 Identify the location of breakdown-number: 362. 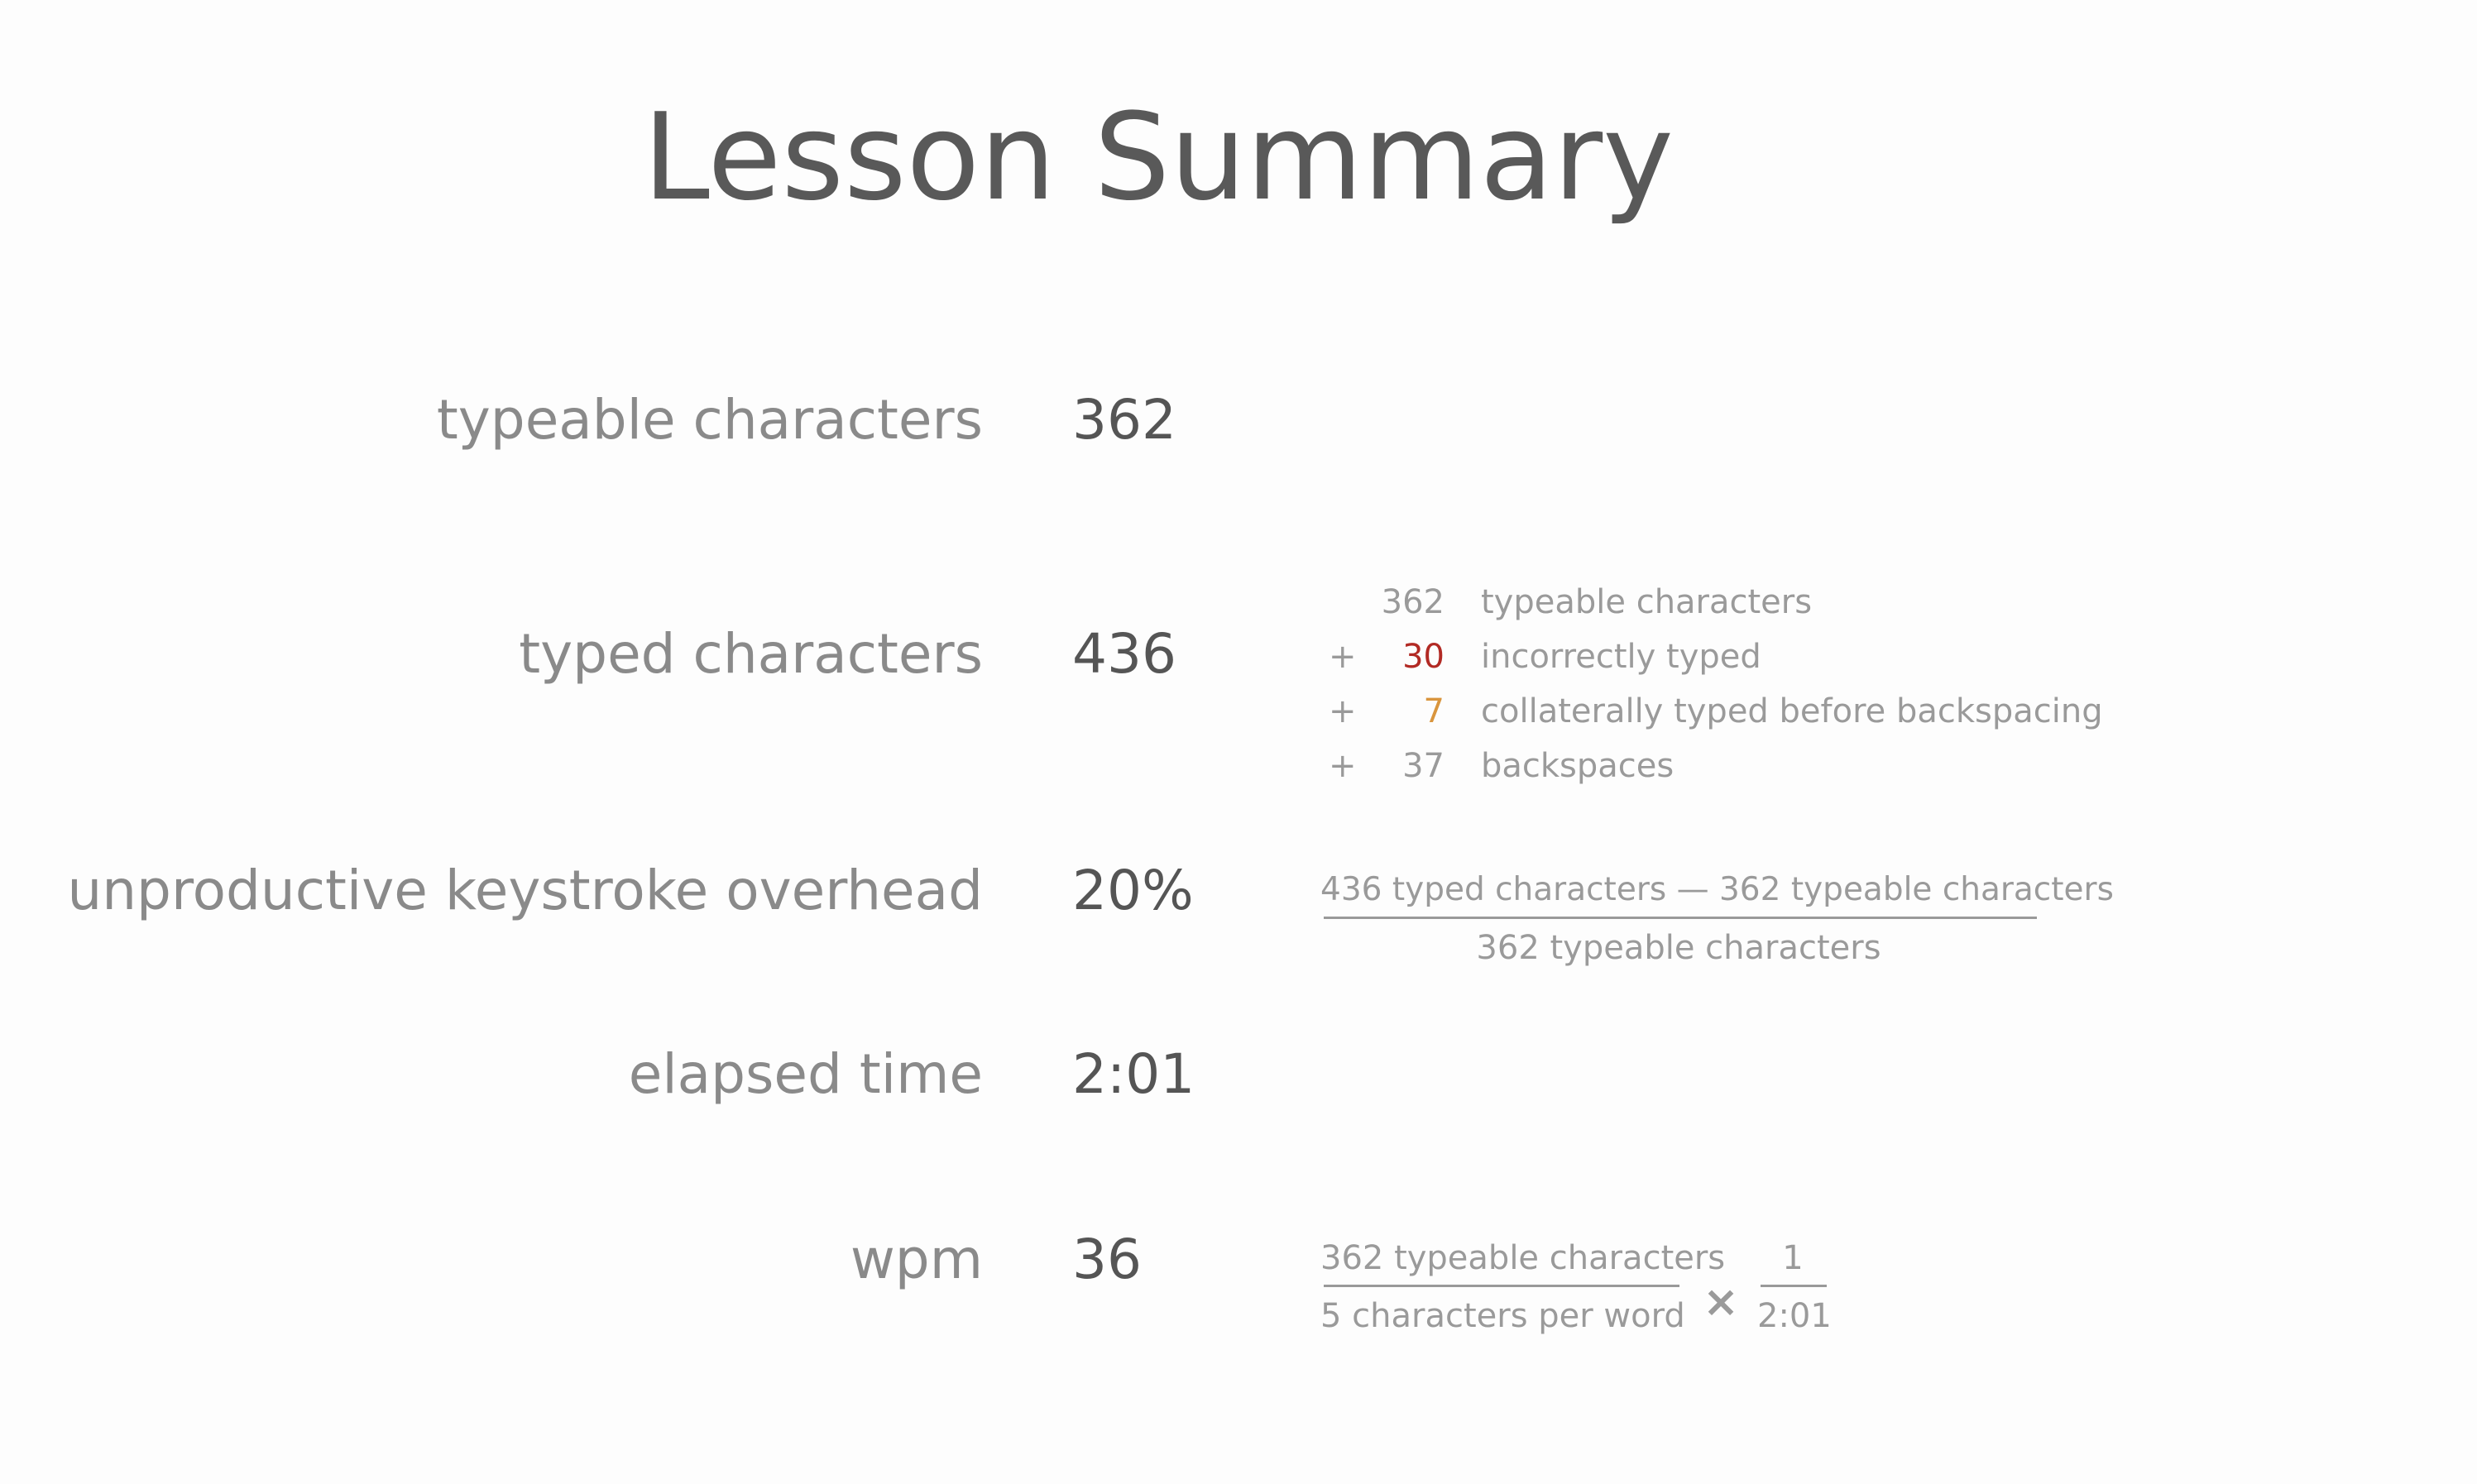
(1413, 602).